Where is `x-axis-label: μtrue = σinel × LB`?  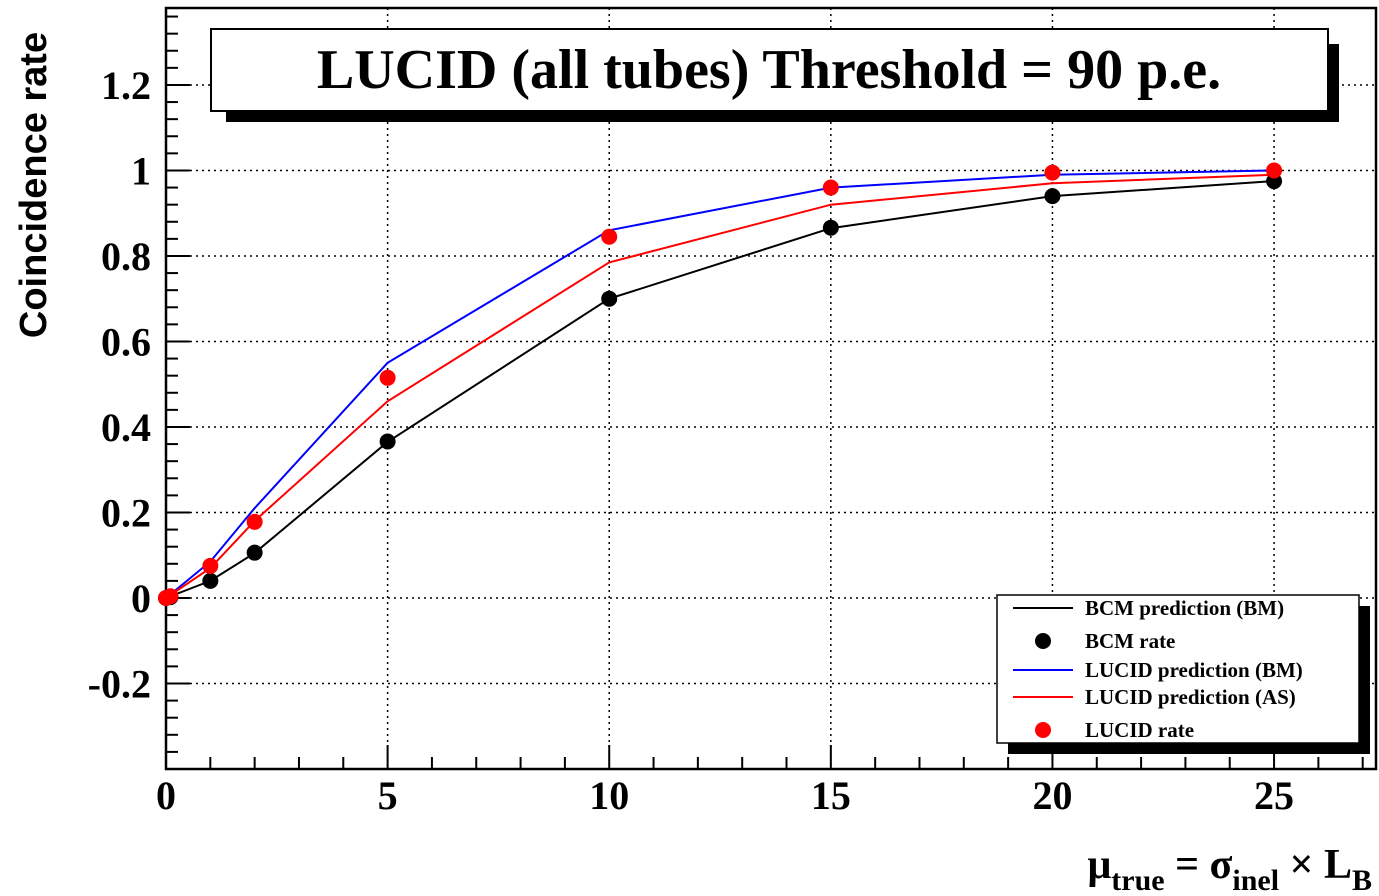
x-axis-label: μtrue = σinel × LB is located at coordinates (1229, 869).